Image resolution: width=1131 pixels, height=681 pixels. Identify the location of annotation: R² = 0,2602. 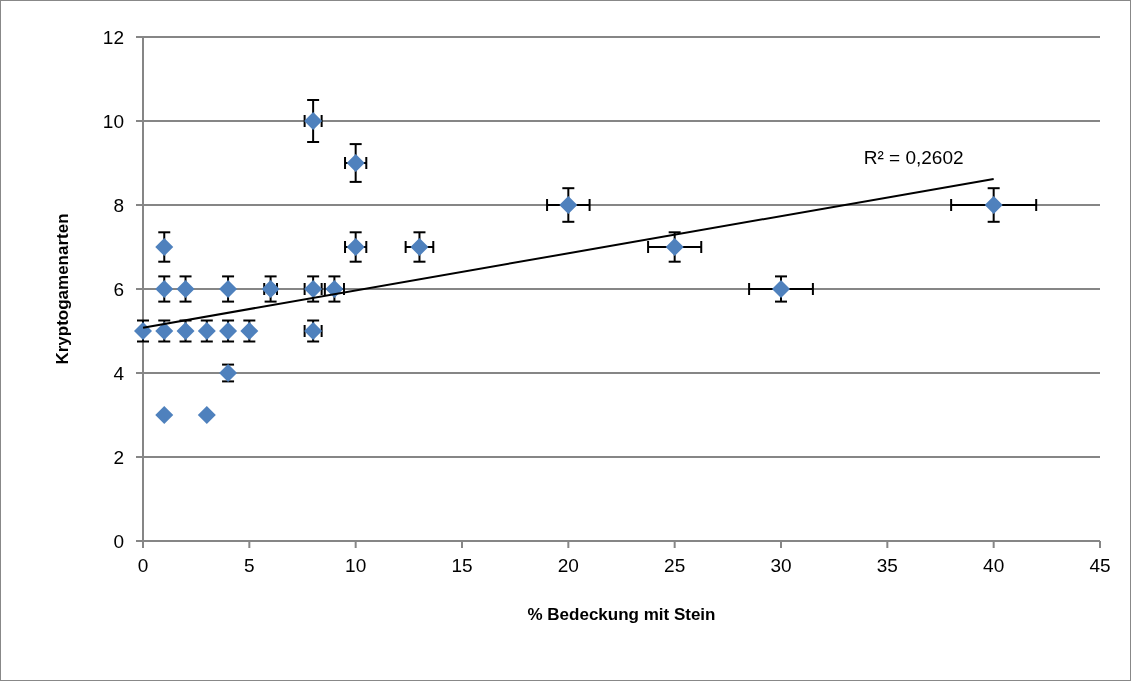
(913, 157).